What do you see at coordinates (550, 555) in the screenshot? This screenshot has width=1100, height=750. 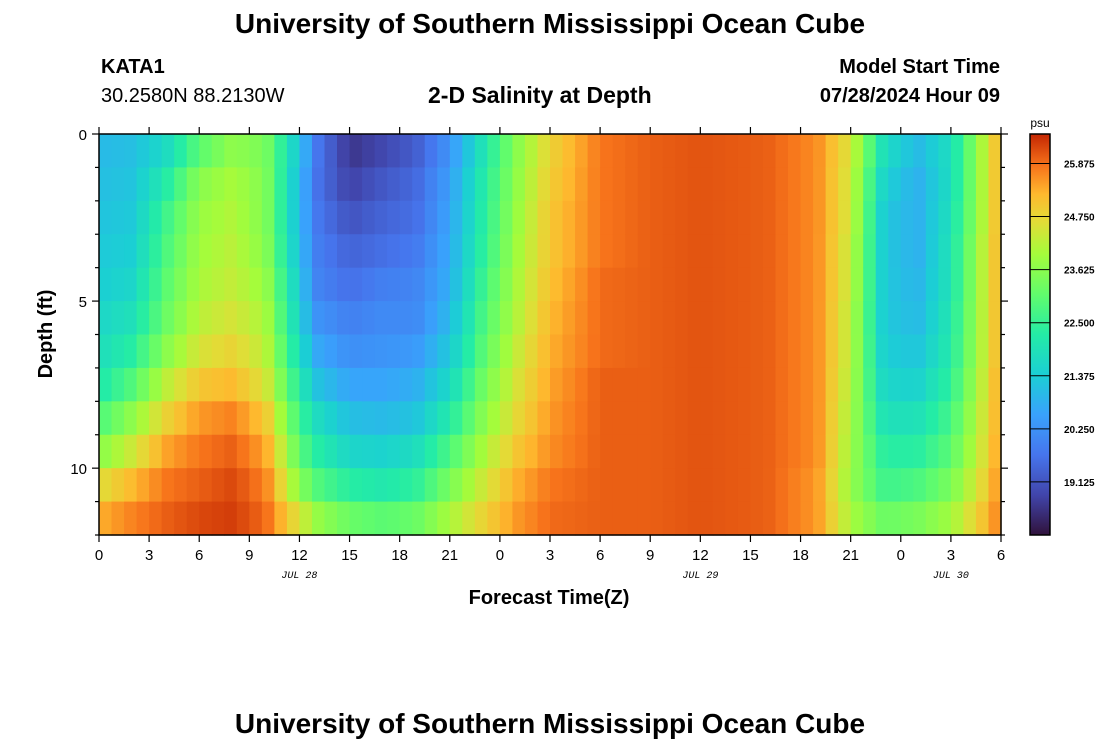 I see `x-tick-label: 3` at bounding box center [550, 555].